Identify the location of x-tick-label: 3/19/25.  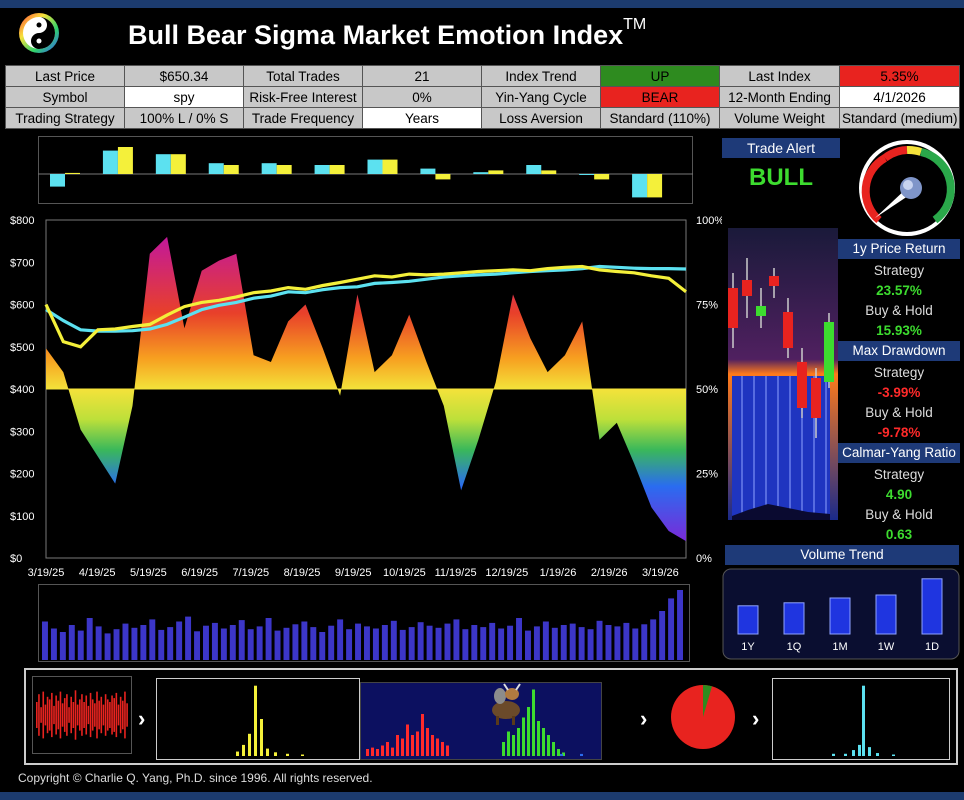
(46, 573).